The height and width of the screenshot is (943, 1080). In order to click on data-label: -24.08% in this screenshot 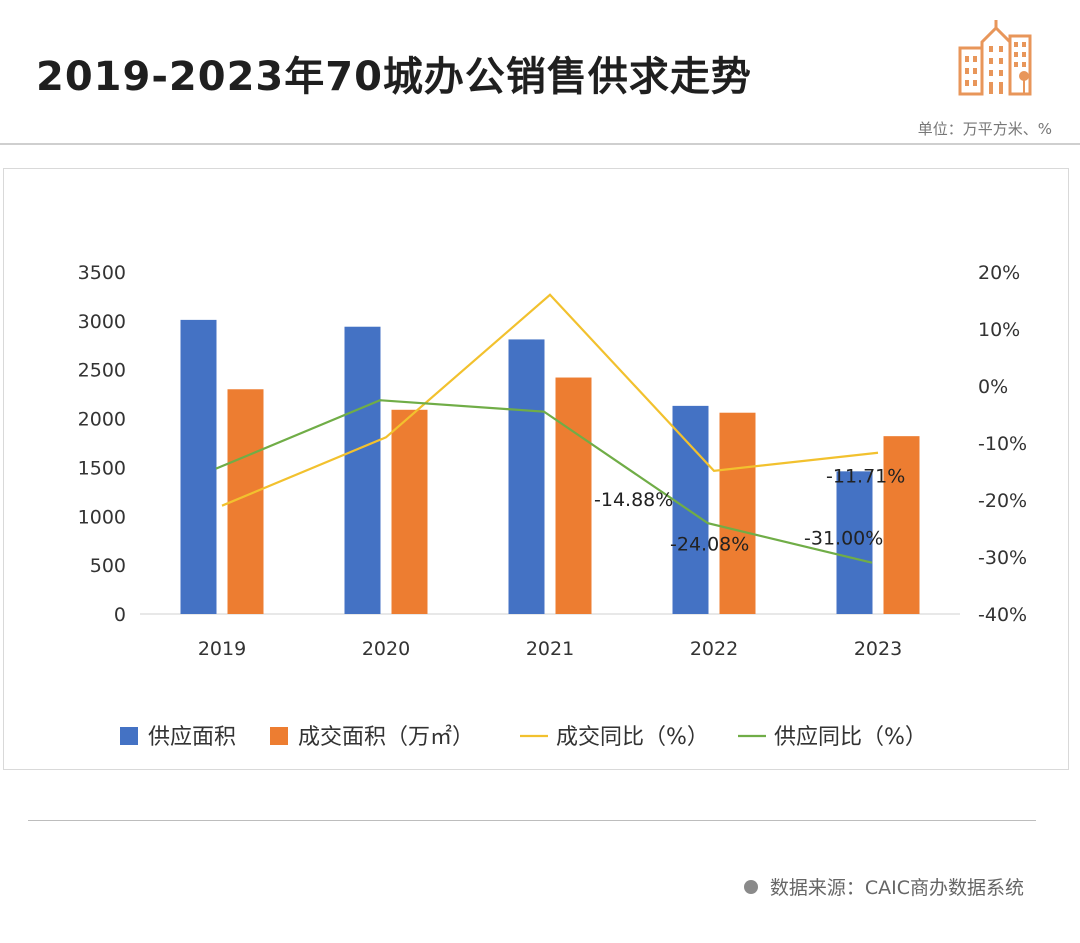, I will do `click(709, 544)`.